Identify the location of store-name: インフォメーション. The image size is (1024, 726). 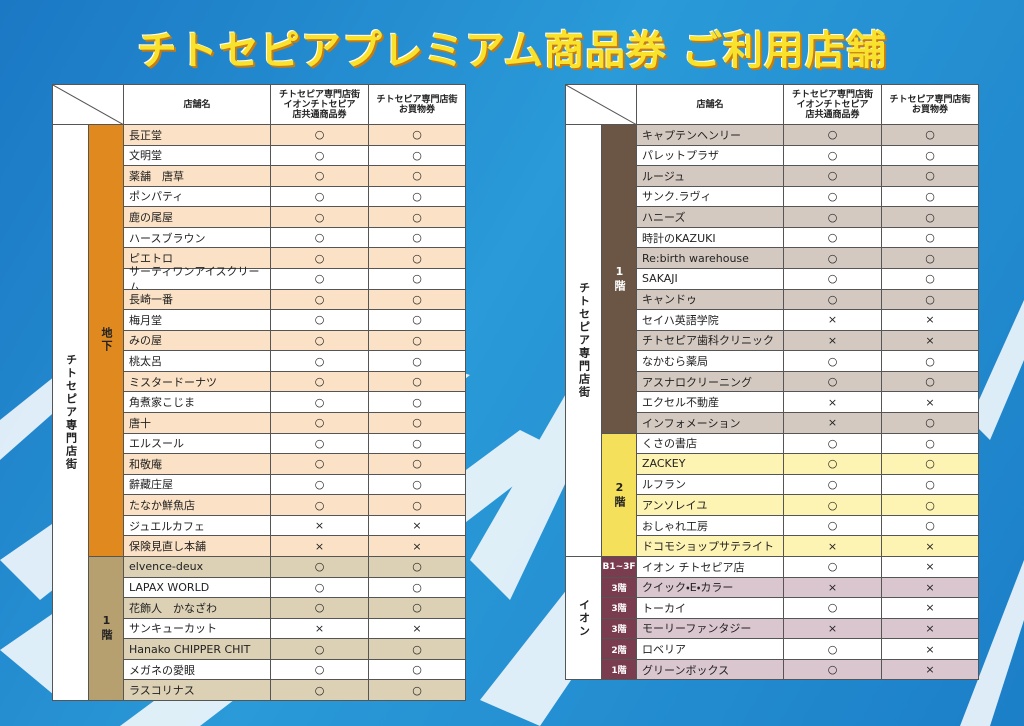
(710, 422).